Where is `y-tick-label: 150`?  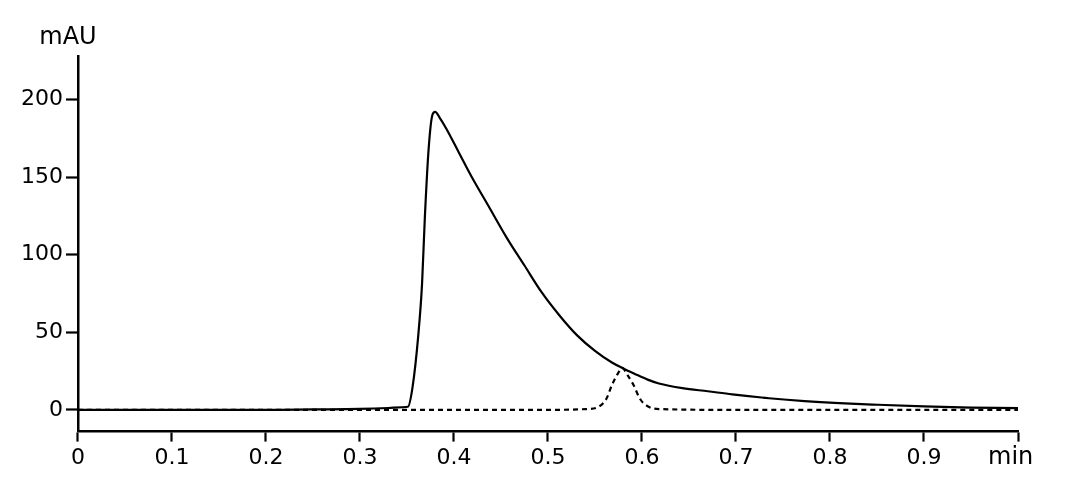
y-tick-label: 150 is located at coordinates (41, 175).